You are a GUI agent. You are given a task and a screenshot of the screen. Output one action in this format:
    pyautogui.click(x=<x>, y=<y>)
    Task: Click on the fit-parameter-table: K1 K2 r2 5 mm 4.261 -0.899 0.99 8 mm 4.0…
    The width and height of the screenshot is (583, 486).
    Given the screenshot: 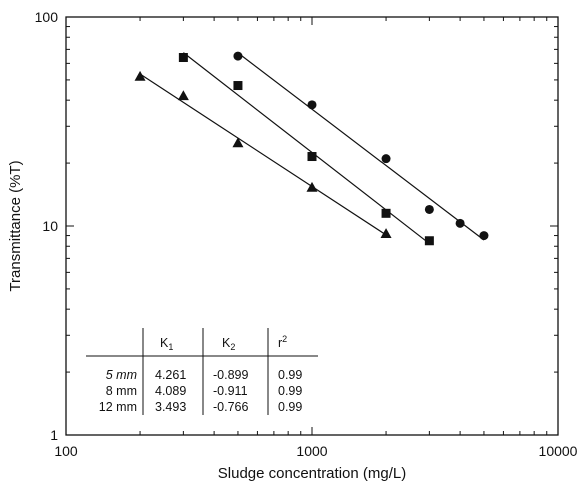 What is the action you would take?
    pyautogui.click(x=202, y=371)
    